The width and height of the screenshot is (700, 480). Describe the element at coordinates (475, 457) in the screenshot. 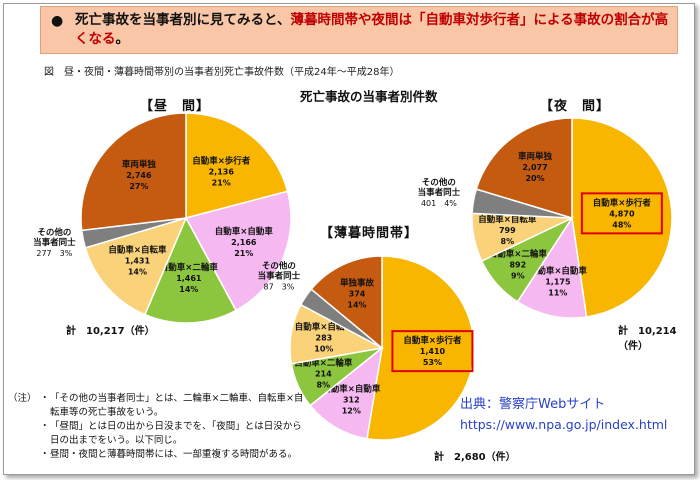

I see `dusk-total: 計 2,680（件）` at that location.